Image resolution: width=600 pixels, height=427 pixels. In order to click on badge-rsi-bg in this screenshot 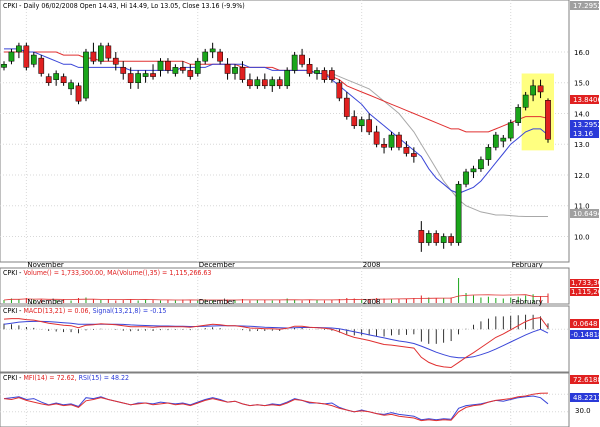, I will do `click(584, 397)`.